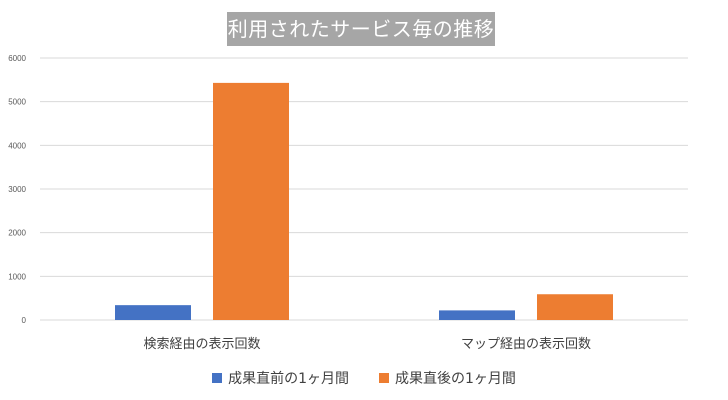  Describe the element at coordinates (17, 233) in the screenshot. I see `y-tick-label: 2000` at that location.